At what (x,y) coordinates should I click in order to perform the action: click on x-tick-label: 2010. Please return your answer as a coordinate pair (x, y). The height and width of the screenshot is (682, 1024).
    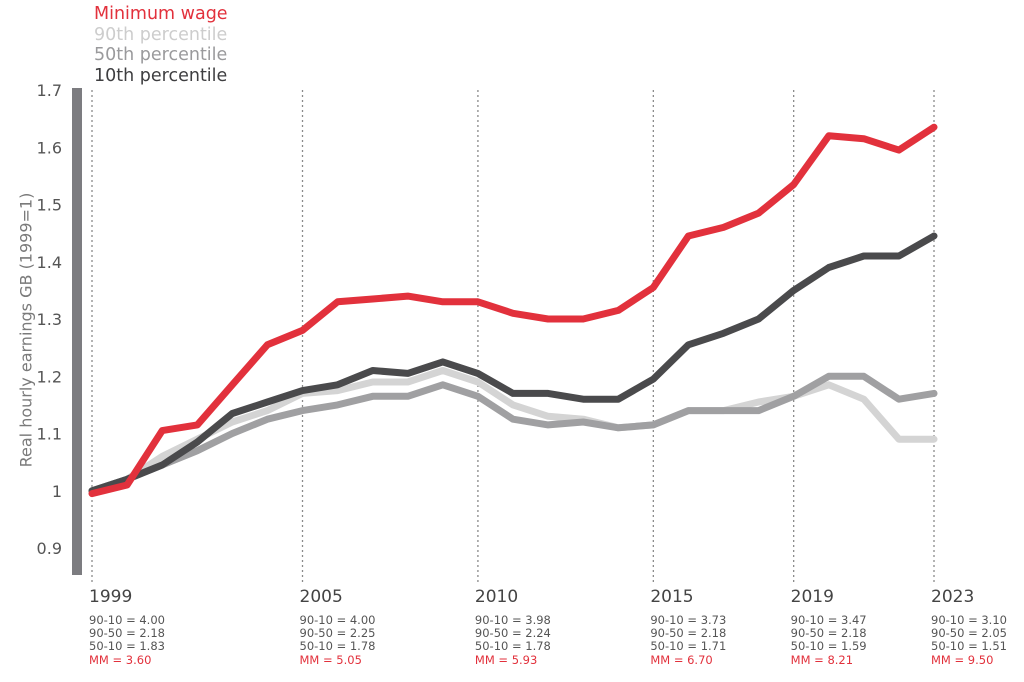
    Looking at the image, I should click on (496, 597).